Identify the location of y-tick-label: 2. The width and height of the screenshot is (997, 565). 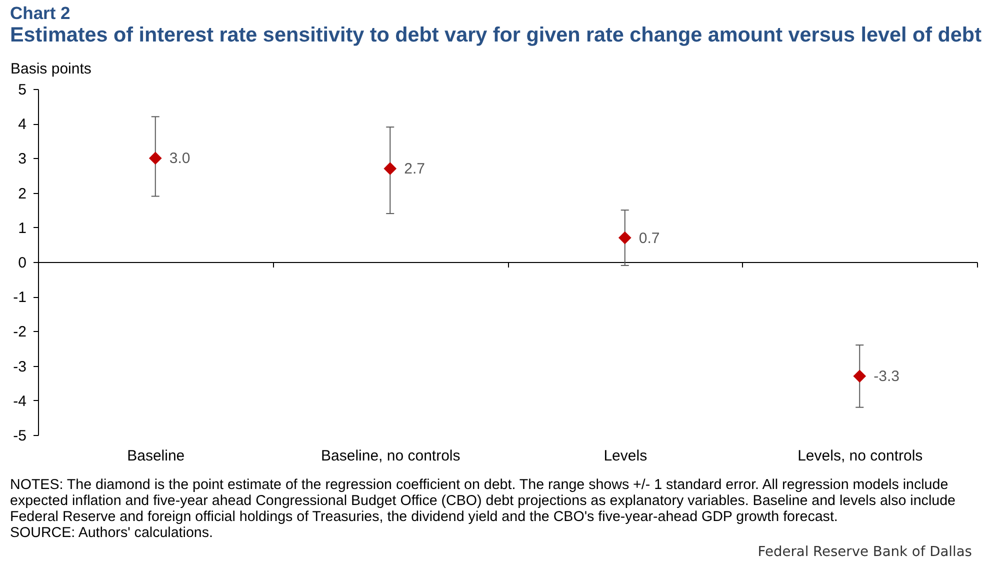
(22, 193).